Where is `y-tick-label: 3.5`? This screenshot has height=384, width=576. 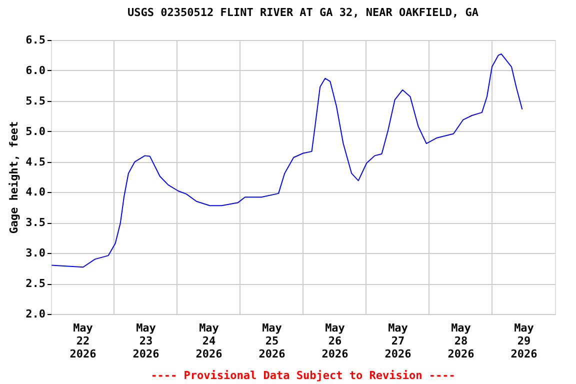
y-tick-label: 3.5 is located at coordinates (36, 223).